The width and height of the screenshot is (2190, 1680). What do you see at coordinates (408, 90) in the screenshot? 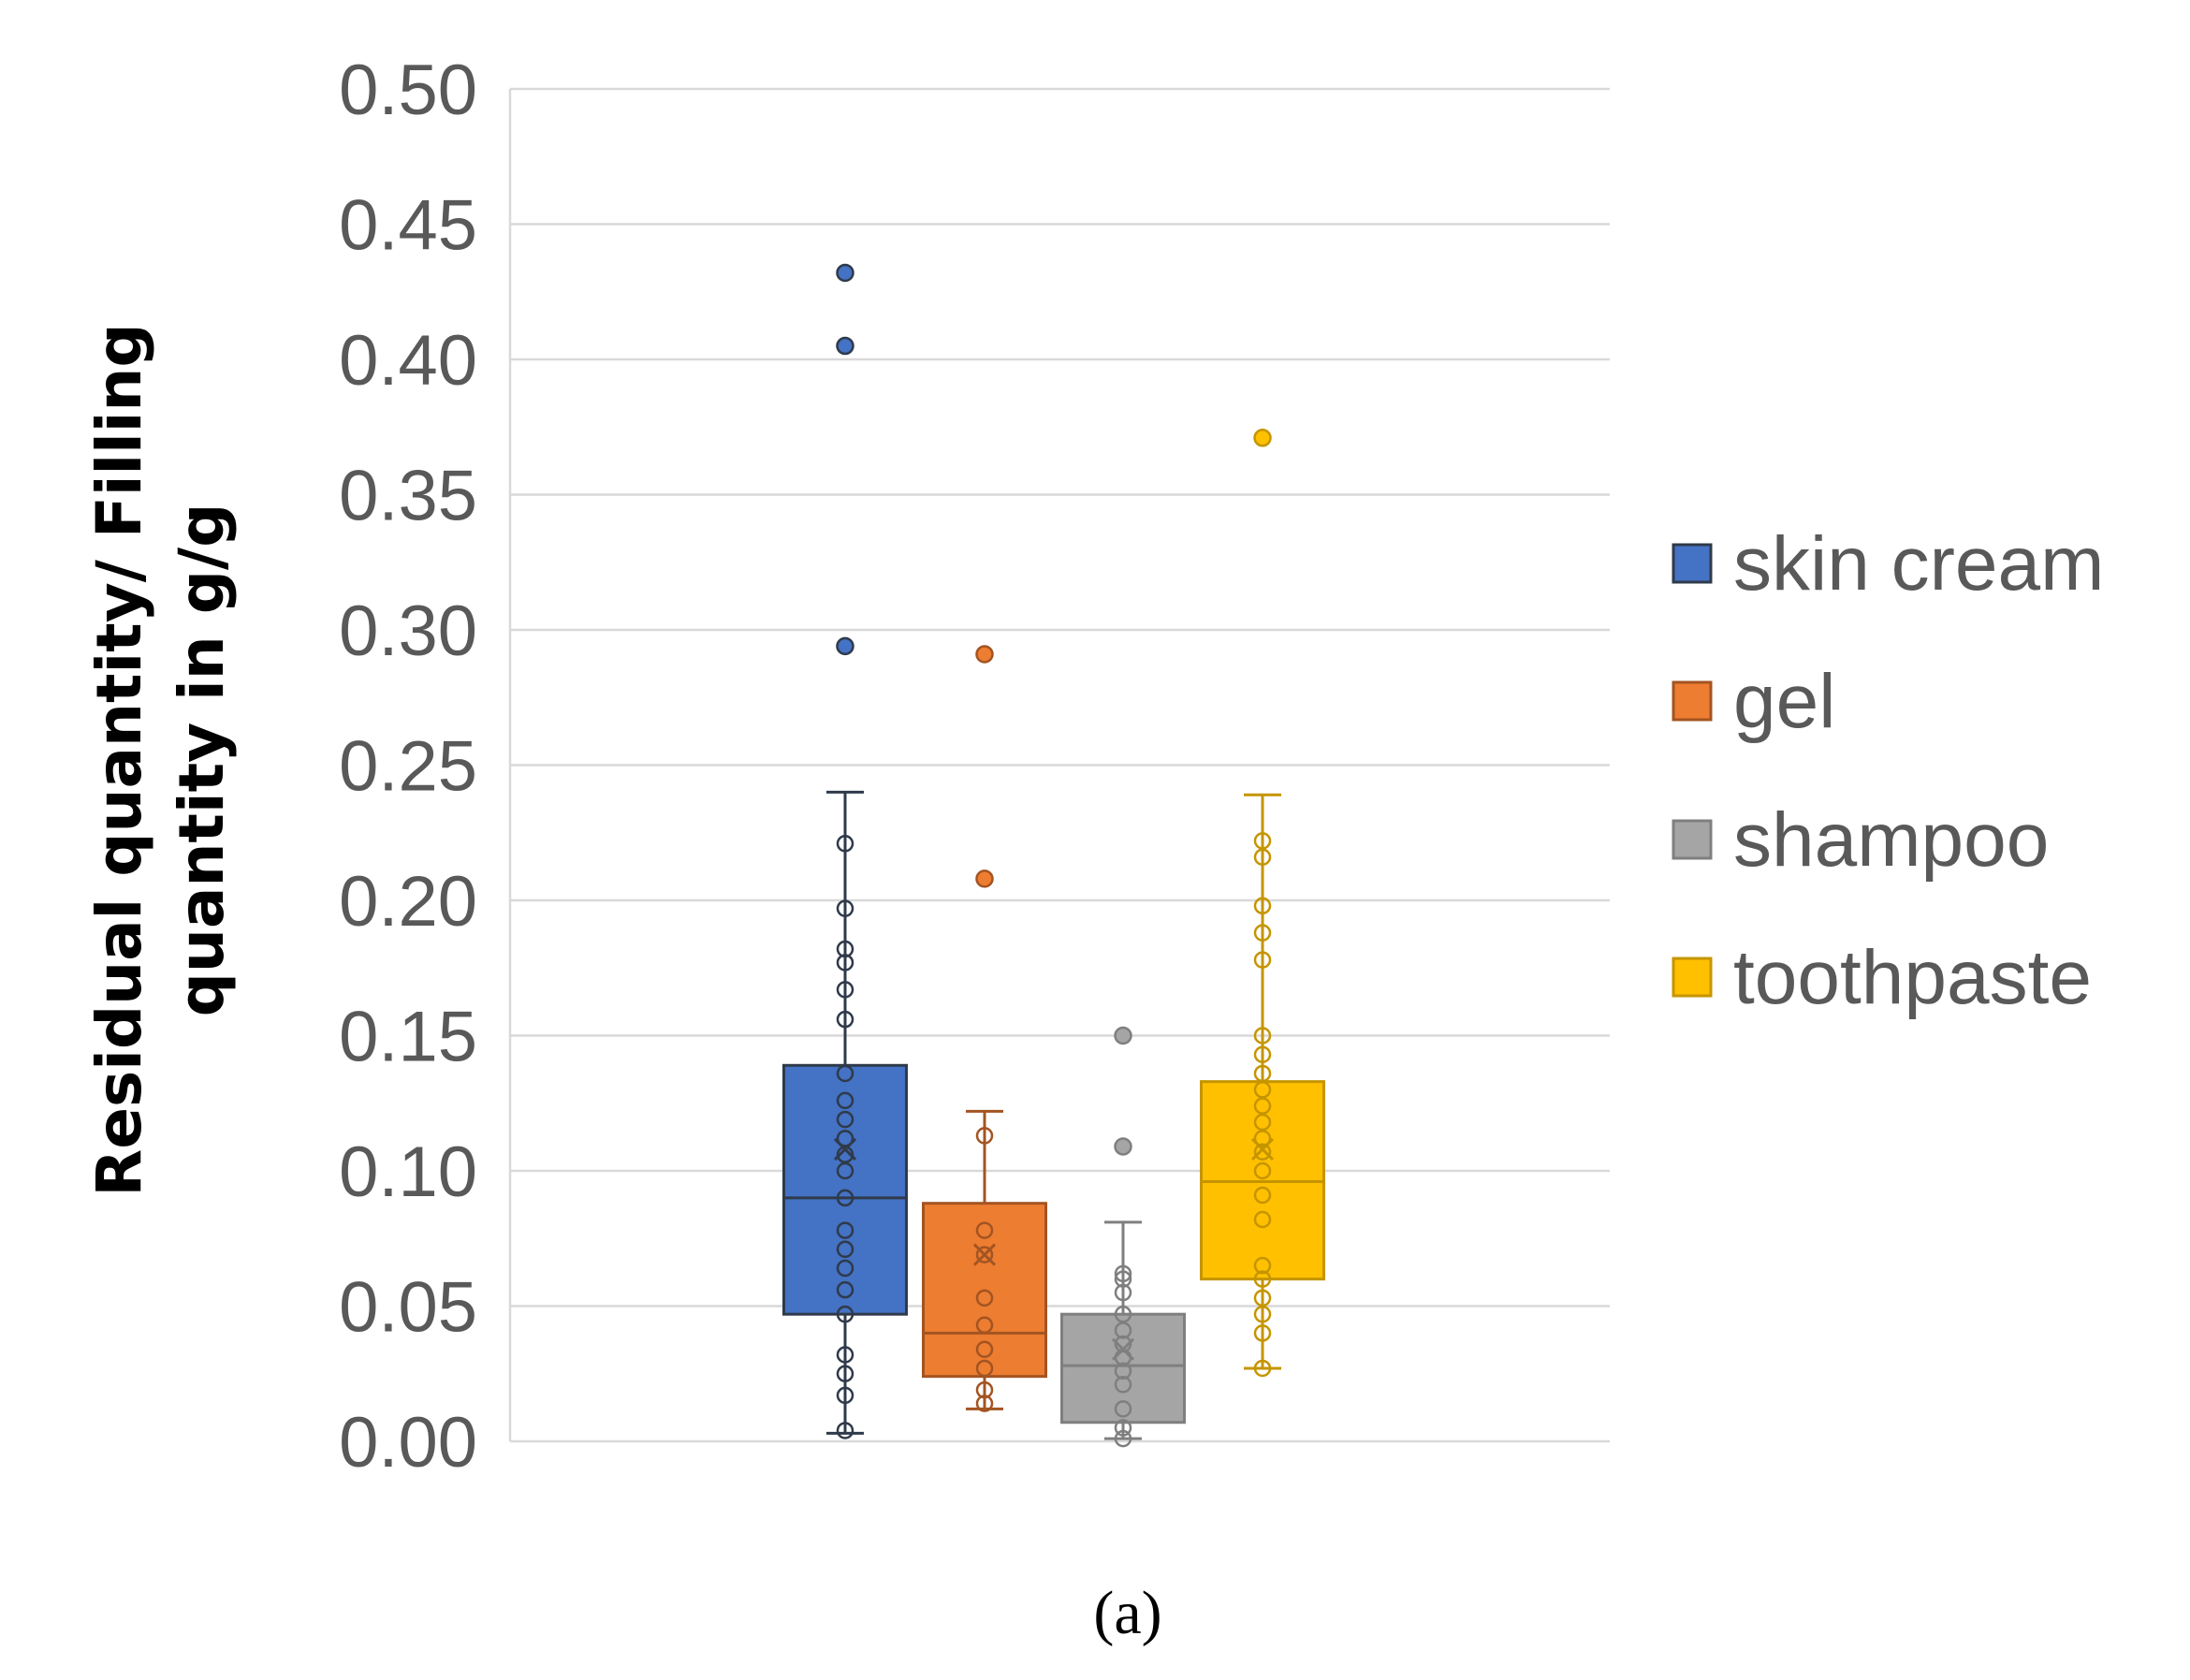
I see `y-tick-label: 0.50` at bounding box center [408, 90].